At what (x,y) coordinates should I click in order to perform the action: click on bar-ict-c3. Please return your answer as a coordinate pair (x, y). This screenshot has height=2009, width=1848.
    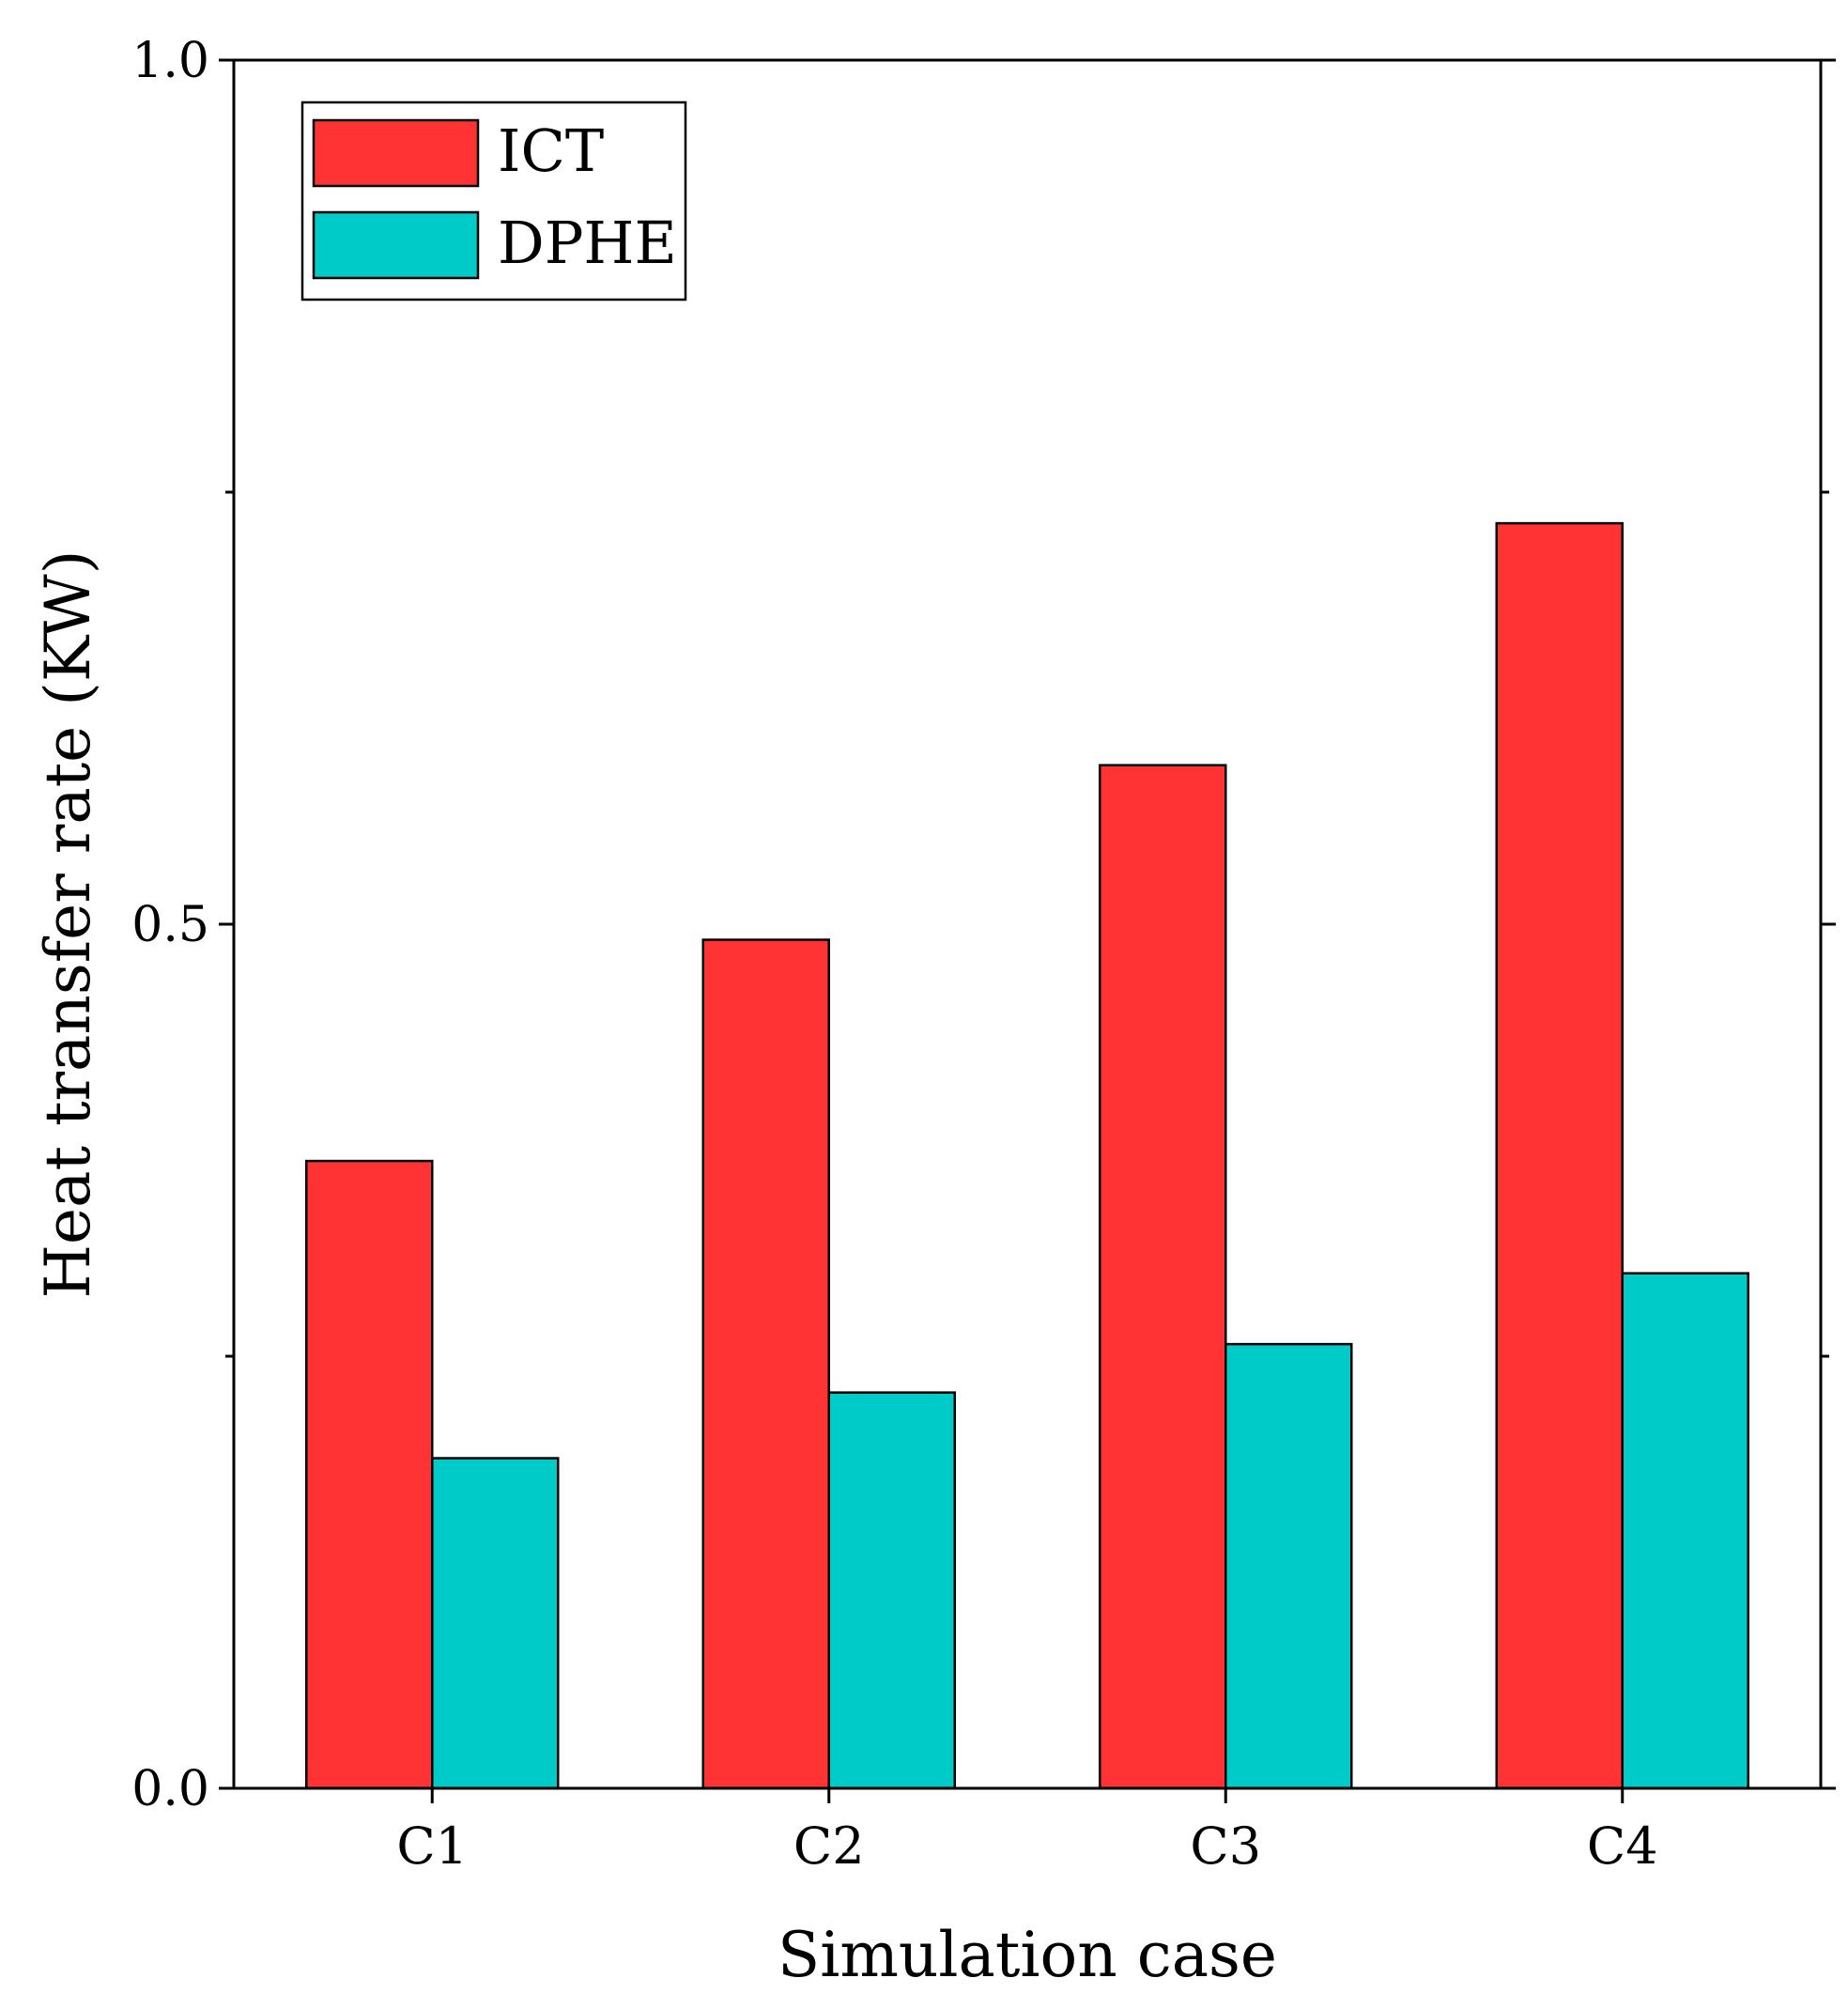
    Looking at the image, I should click on (1163, 1277).